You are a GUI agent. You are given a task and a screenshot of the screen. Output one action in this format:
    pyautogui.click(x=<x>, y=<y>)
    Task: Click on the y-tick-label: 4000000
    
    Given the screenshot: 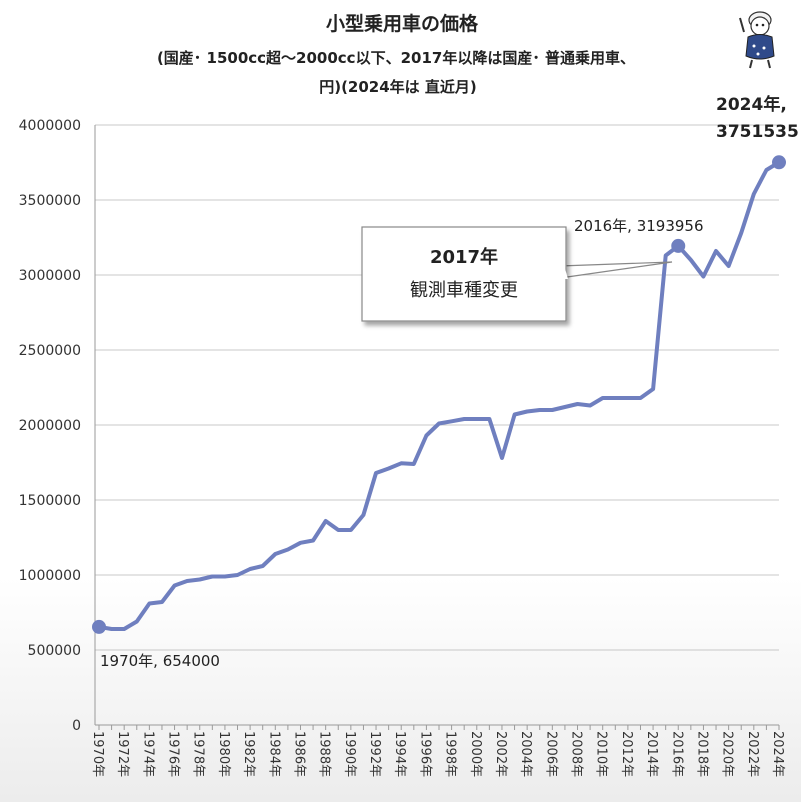 What is the action you would take?
    pyautogui.click(x=50, y=126)
    